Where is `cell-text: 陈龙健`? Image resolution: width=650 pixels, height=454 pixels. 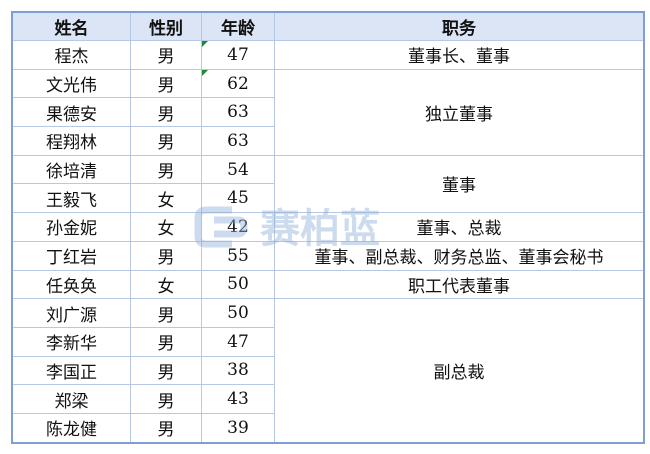 cell-text: 陈龙健 is located at coordinates (71, 430).